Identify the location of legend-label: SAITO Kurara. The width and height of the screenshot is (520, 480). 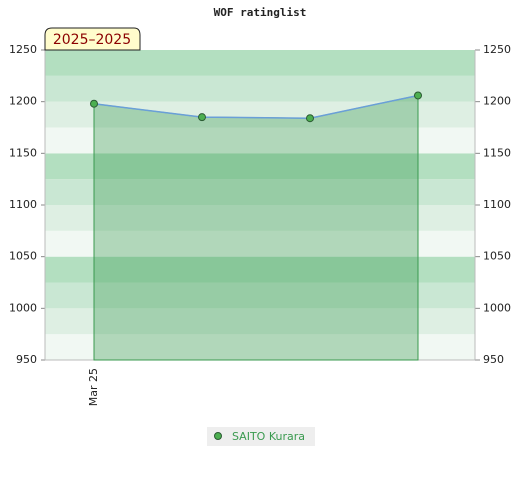
(268, 436).